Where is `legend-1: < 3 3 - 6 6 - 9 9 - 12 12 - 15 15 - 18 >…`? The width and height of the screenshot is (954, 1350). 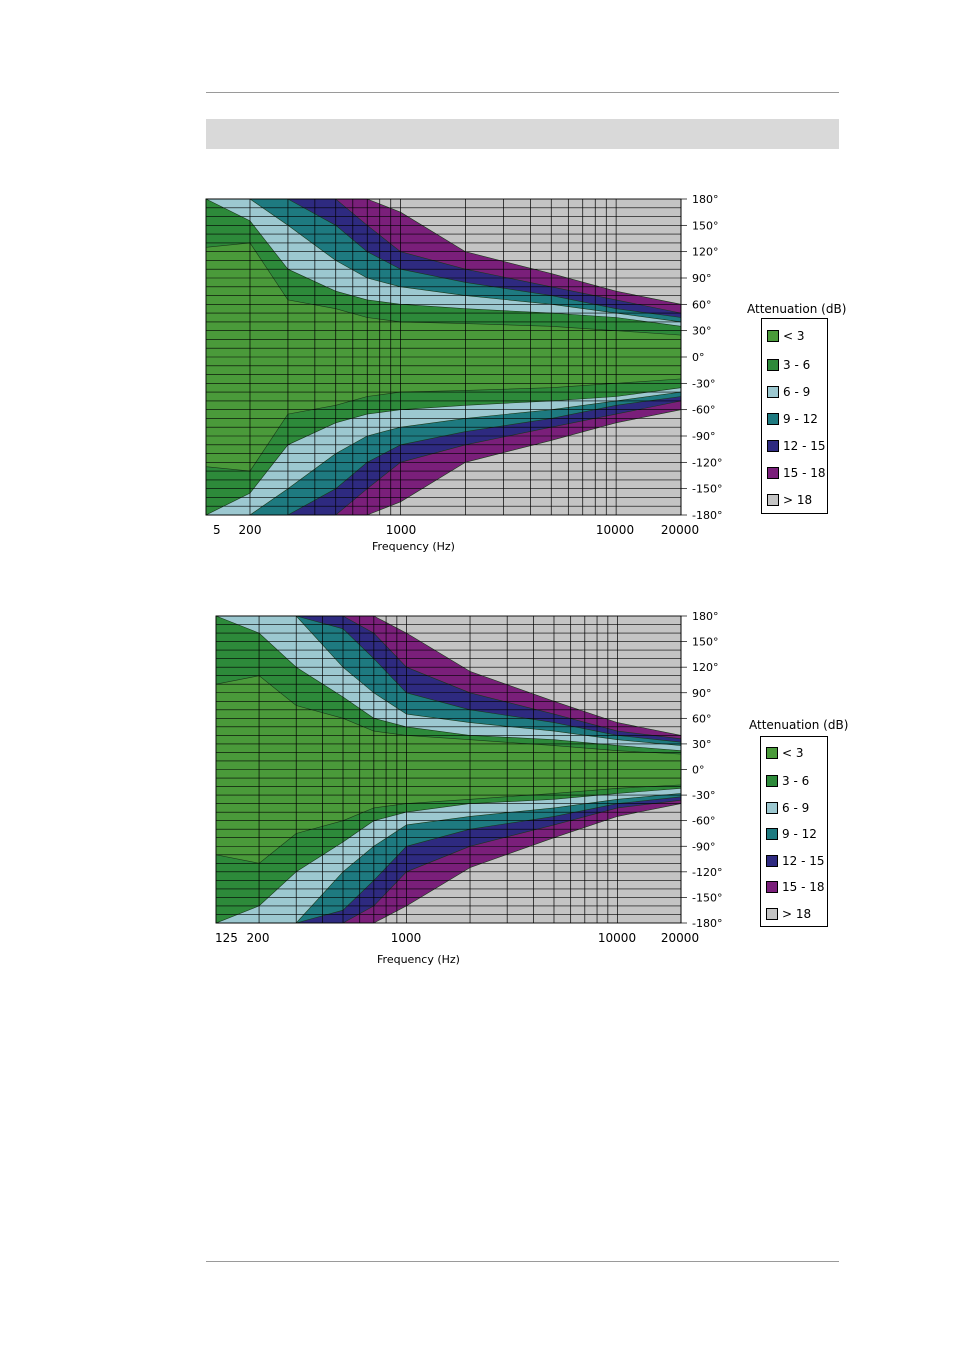
legend-1: < 3 3 - 6 6 - 9 9 - 12 12 - 15 15 - 18 >… is located at coordinates (794, 416).